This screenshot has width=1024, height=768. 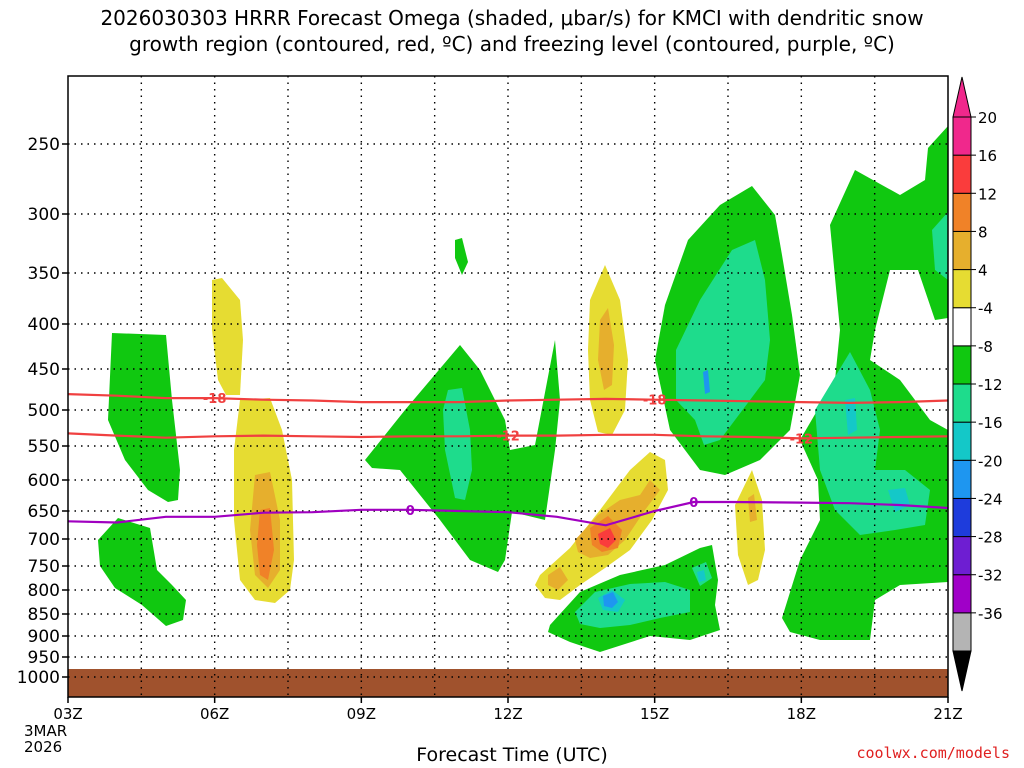 I want to click on omega-region-teal-top-right, so click(x=940, y=246).